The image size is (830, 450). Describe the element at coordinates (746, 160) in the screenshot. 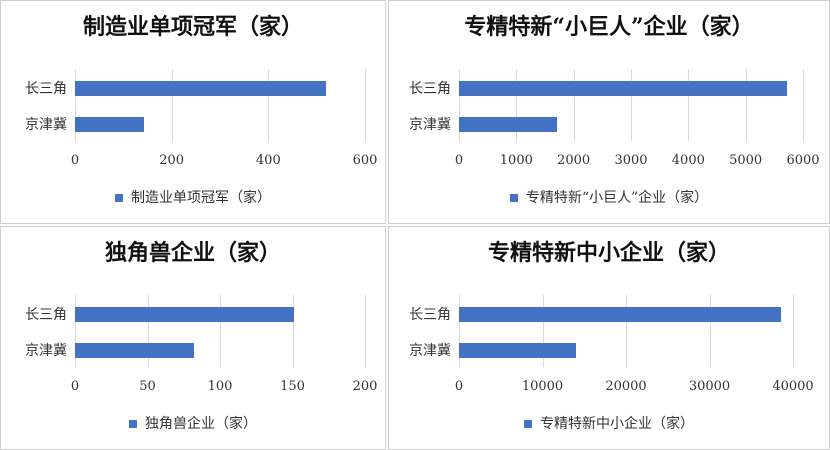

I see `x-tick-label: 5000` at that location.